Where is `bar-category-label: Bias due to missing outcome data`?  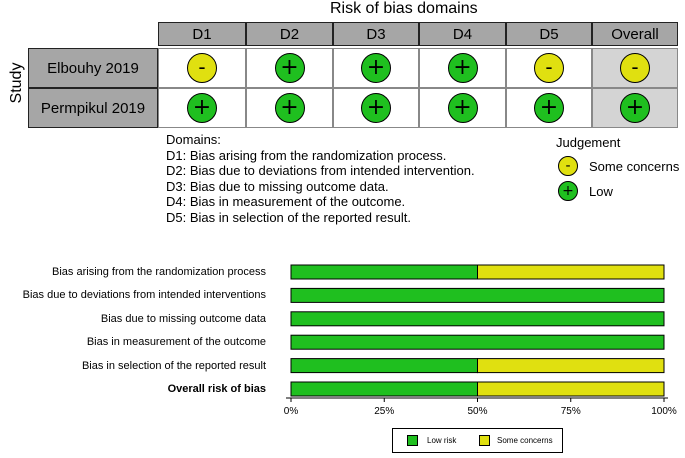
bar-category-label: Bias due to missing outcome data is located at coordinates (183, 318).